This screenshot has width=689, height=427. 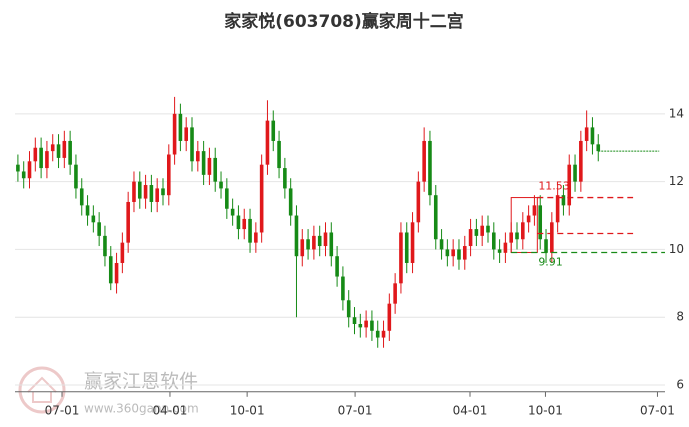 I want to click on watermark-logo, so click(x=42, y=390).